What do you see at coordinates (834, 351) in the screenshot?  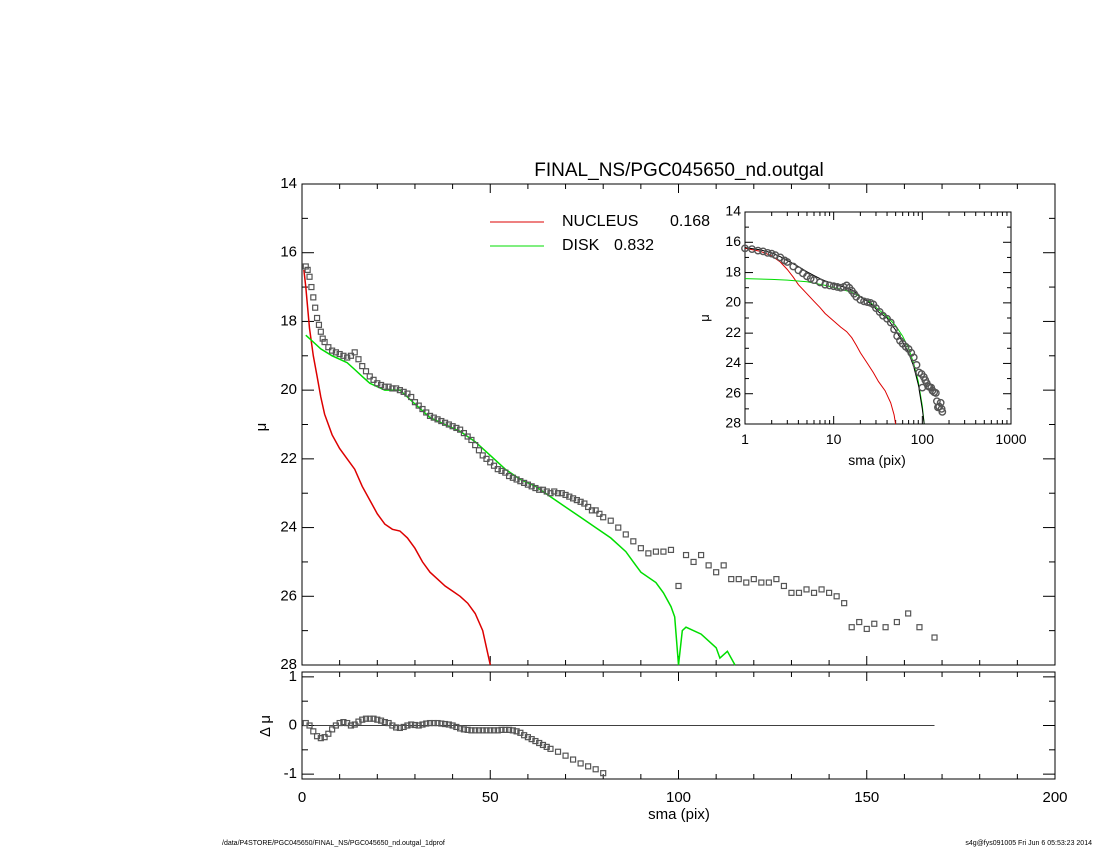 I see `inset-line-disk` at bounding box center [834, 351].